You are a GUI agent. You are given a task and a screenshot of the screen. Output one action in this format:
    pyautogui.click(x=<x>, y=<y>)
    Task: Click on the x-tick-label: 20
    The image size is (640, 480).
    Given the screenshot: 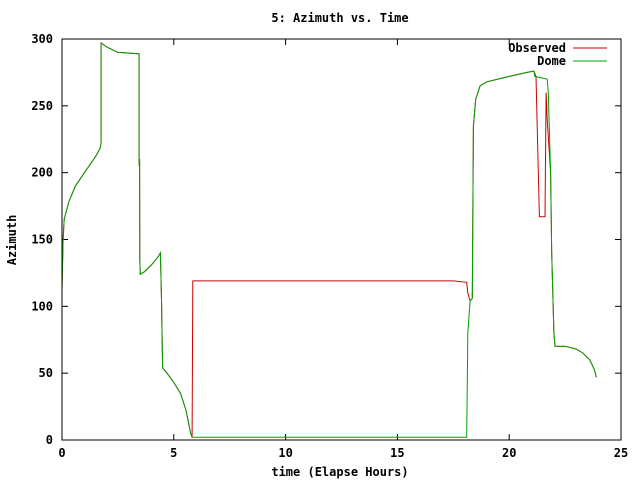 What is the action you would take?
    pyautogui.click(x=509, y=453)
    